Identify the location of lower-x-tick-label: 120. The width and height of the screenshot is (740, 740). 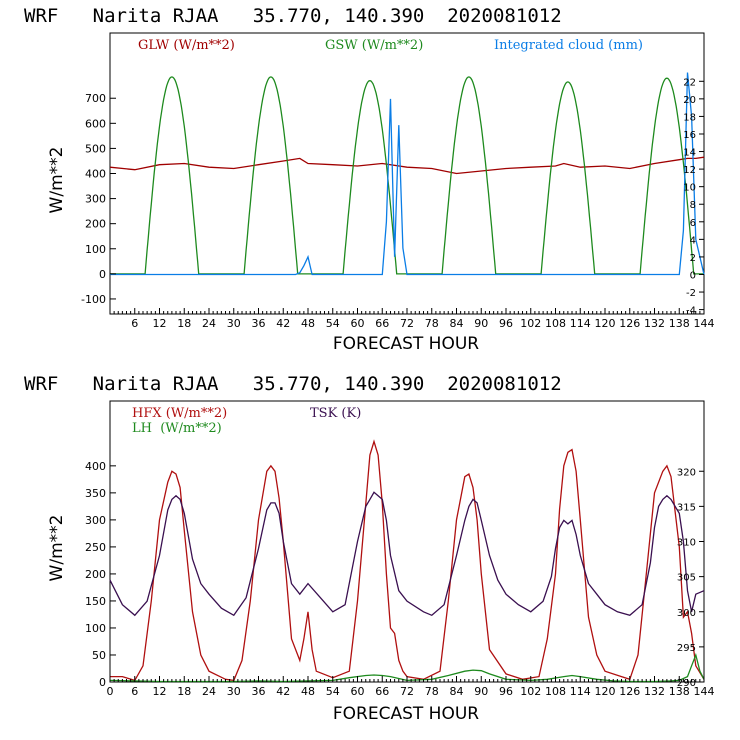
(605, 691).